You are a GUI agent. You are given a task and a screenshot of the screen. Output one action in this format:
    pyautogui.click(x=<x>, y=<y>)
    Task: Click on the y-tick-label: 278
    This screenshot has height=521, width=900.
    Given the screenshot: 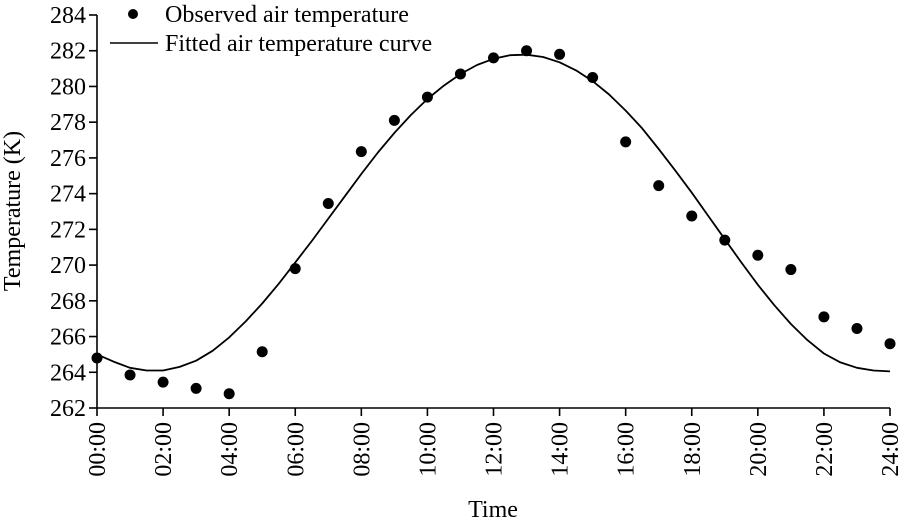 What is the action you would take?
    pyautogui.click(x=68, y=123)
    